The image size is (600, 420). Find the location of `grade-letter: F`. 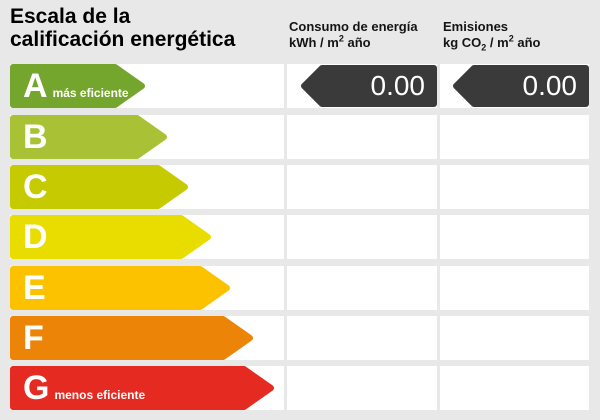

grade-letter: F is located at coordinates (33, 338).